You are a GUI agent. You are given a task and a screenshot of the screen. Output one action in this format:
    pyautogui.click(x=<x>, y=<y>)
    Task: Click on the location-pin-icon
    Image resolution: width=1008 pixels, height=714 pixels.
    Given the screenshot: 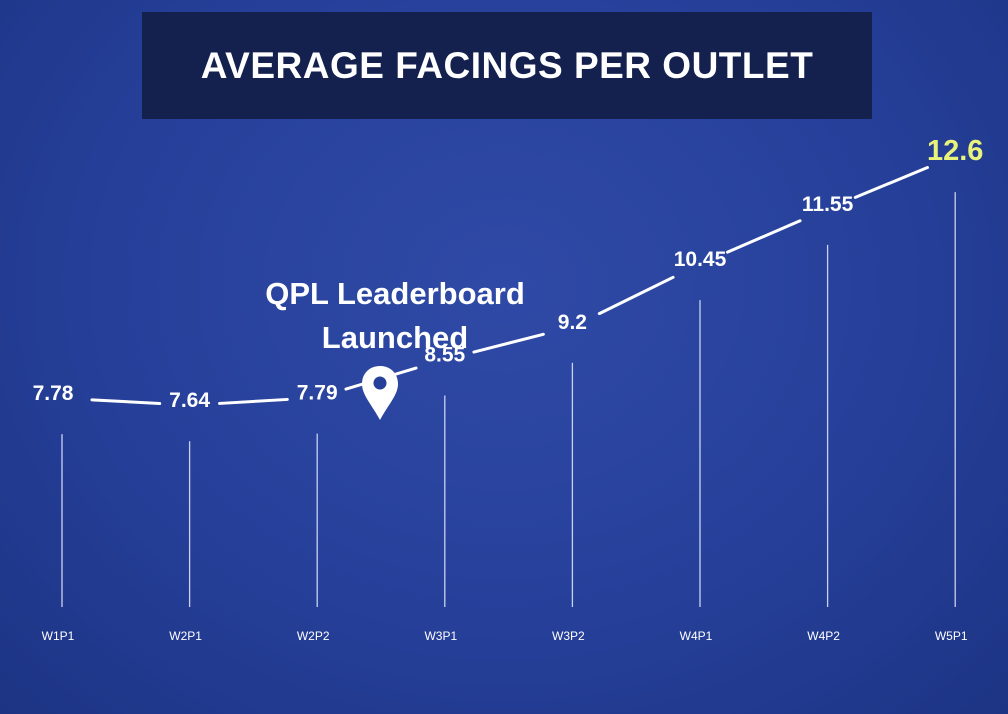 What is the action you would take?
    pyautogui.click(x=380, y=393)
    